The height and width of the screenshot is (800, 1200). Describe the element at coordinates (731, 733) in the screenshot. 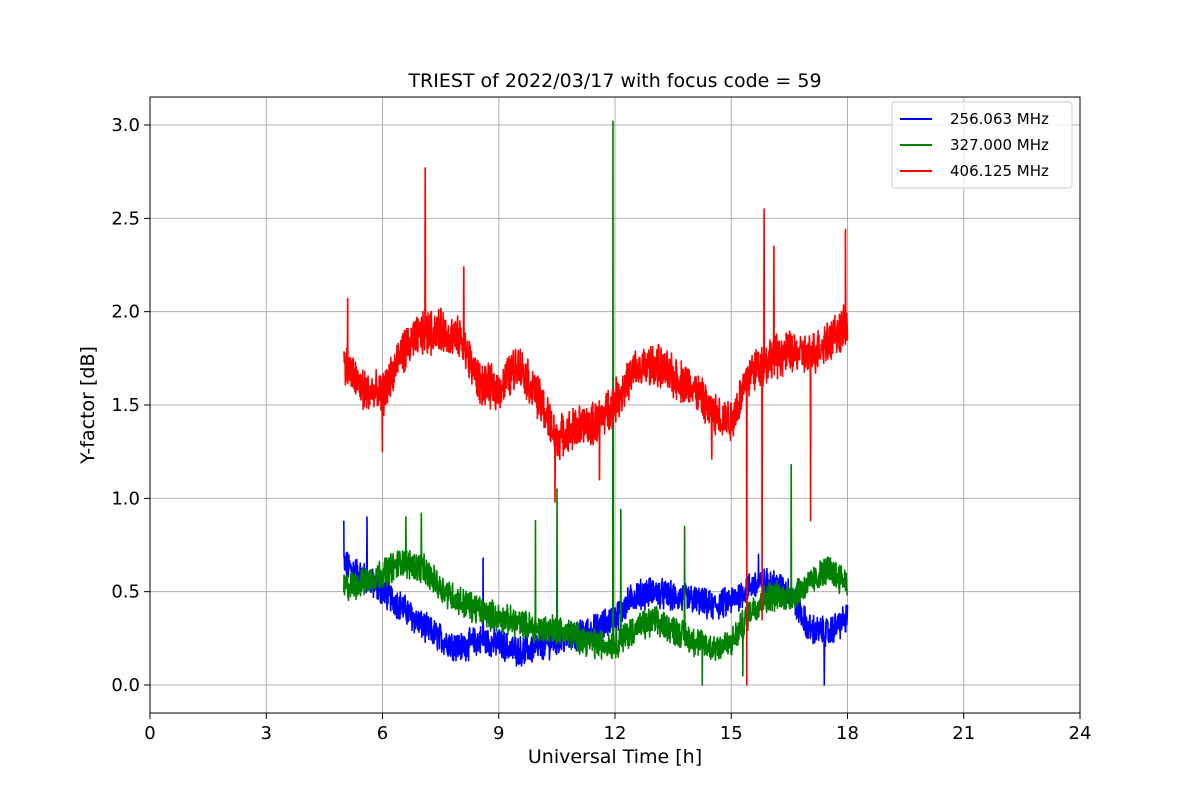

I see `x-tick-label: 15` at that location.